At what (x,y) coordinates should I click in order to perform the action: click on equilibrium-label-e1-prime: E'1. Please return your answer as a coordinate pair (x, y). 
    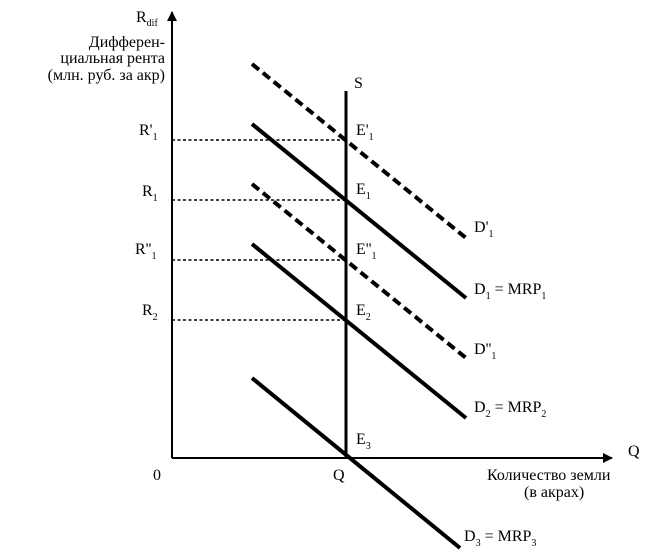
    Looking at the image, I should click on (365, 132).